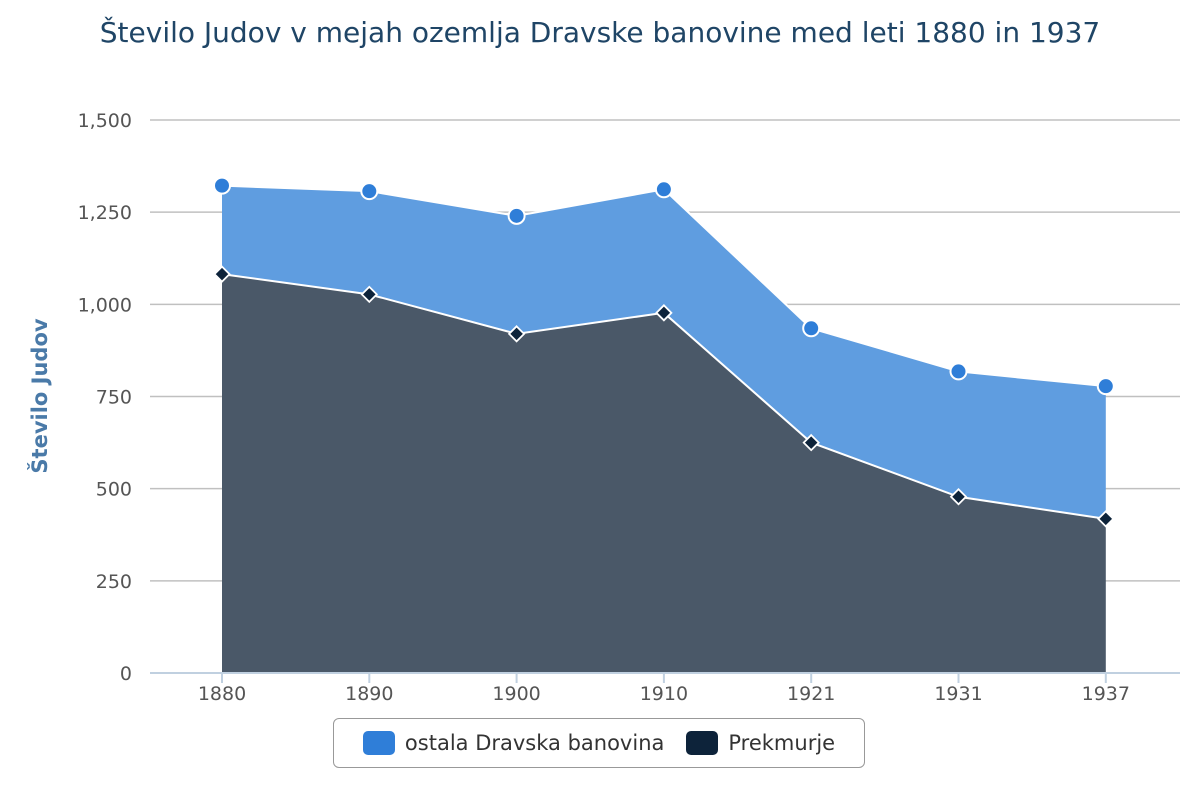 The image size is (1200, 800). Describe the element at coordinates (114, 582) in the screenshot. I see `y-tick-label: 250` at that location.